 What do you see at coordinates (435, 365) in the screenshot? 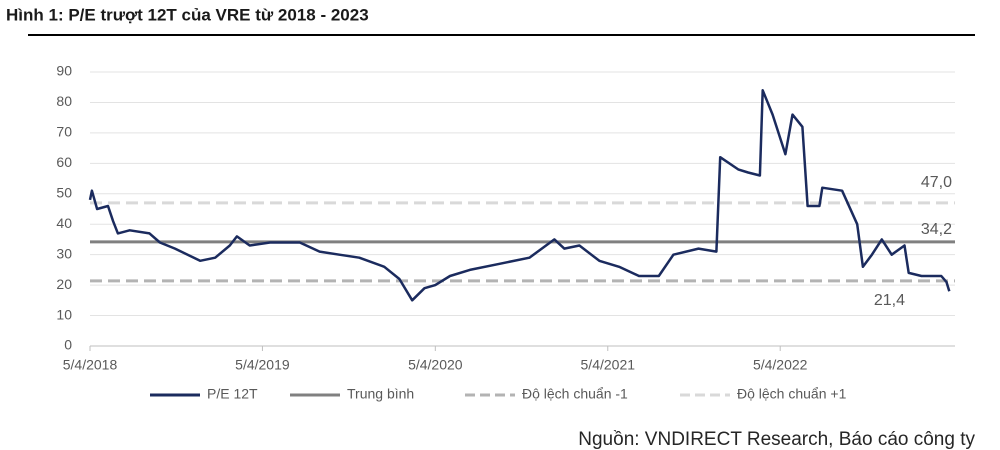
I see `x-tick-label: 5/4/2020` at bounding box center [435, 365].